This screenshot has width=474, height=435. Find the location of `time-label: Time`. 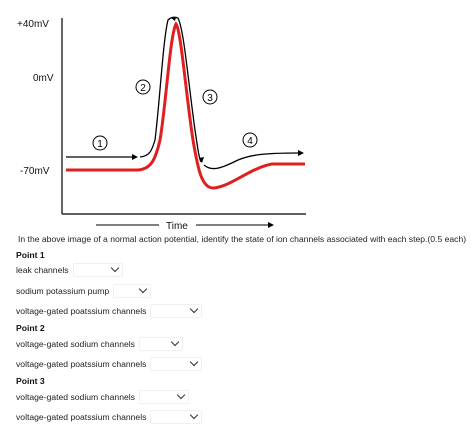

time-label: Time is located at coordinates (177, 226).